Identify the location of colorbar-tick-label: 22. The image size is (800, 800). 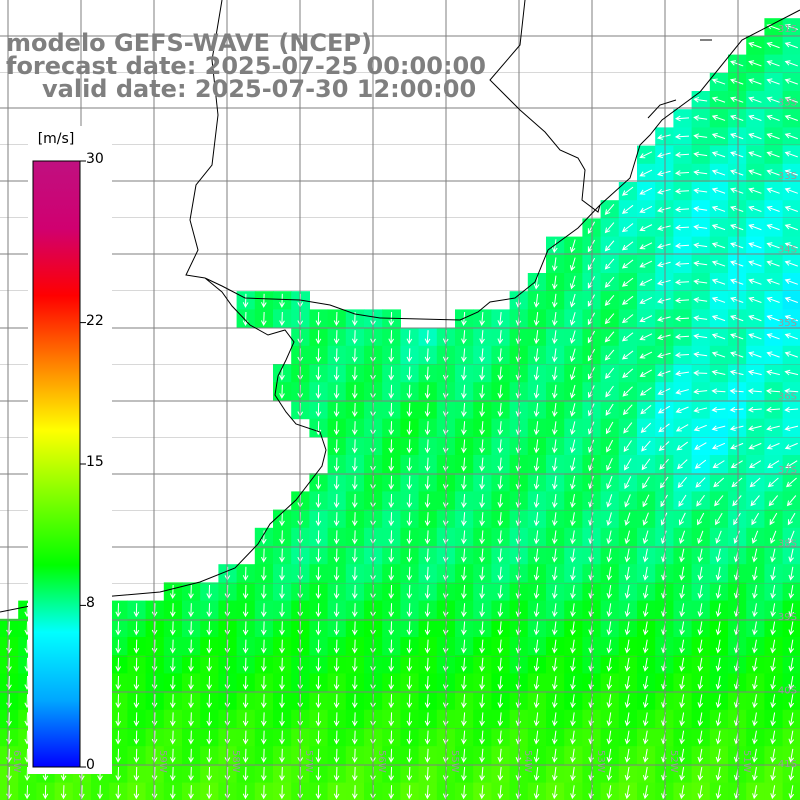
(95, 320).